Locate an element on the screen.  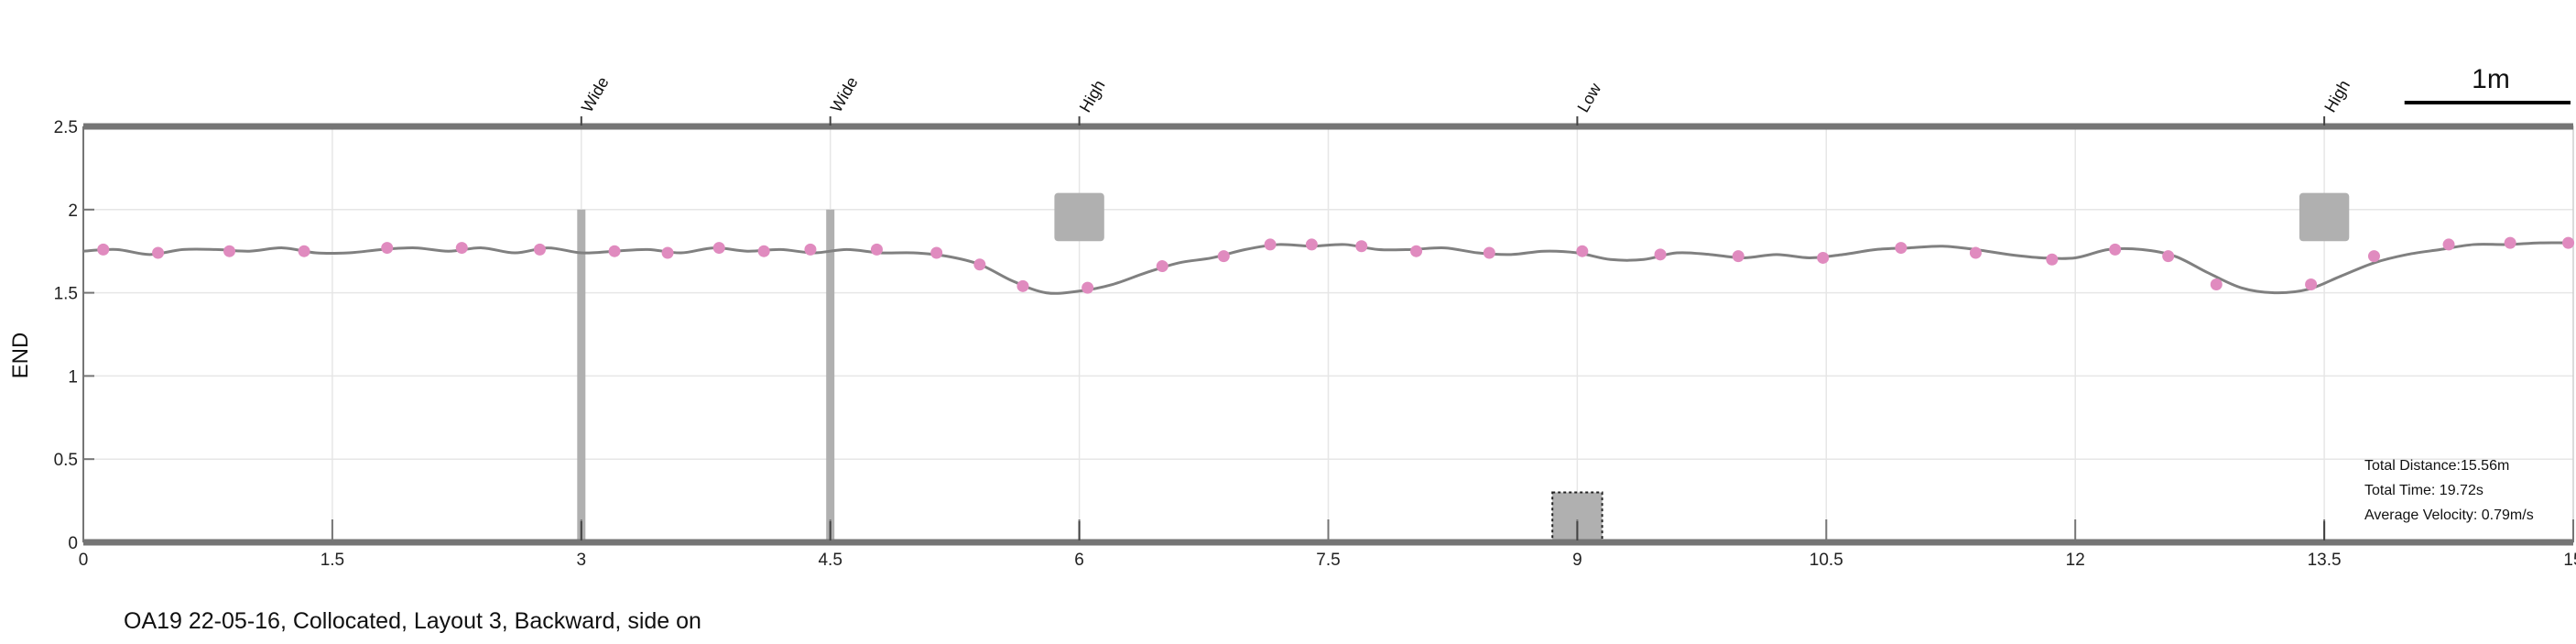
trajectory-series is located at coordinates (1328, 268).